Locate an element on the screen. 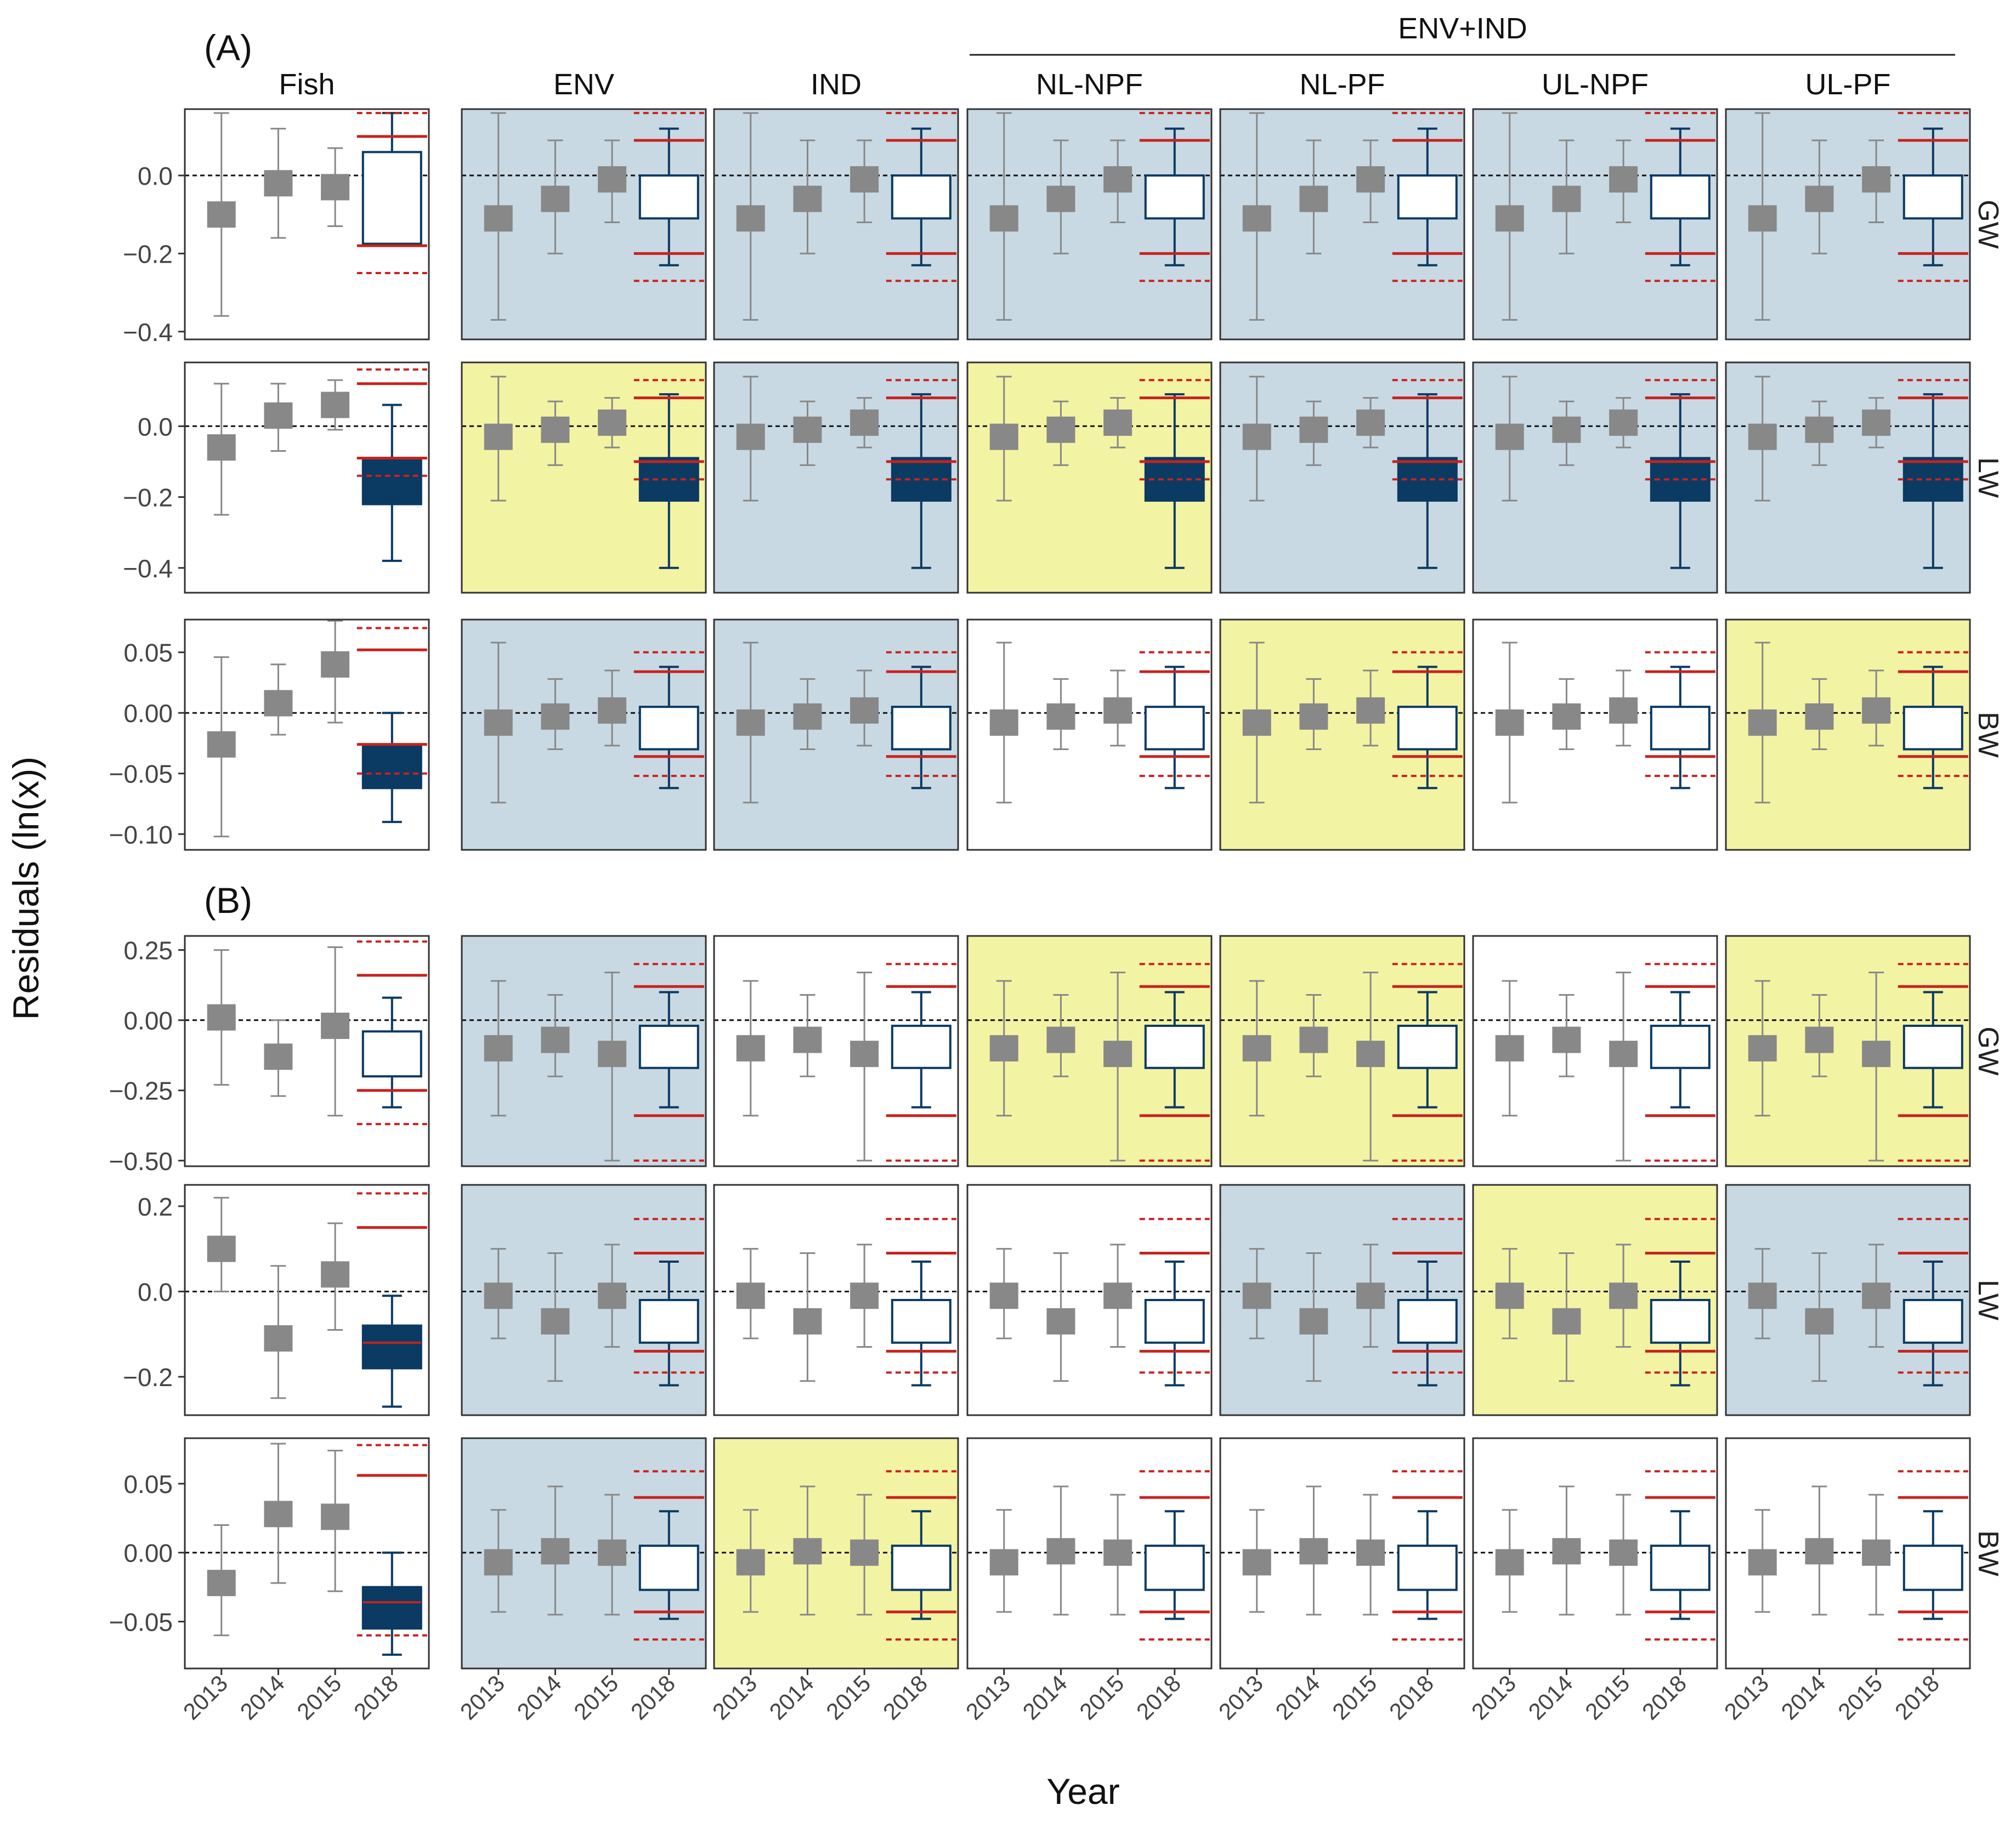 The image size is (2016, 1822). y-tick-label: 0.0 is located at coordinates (155, 1292).